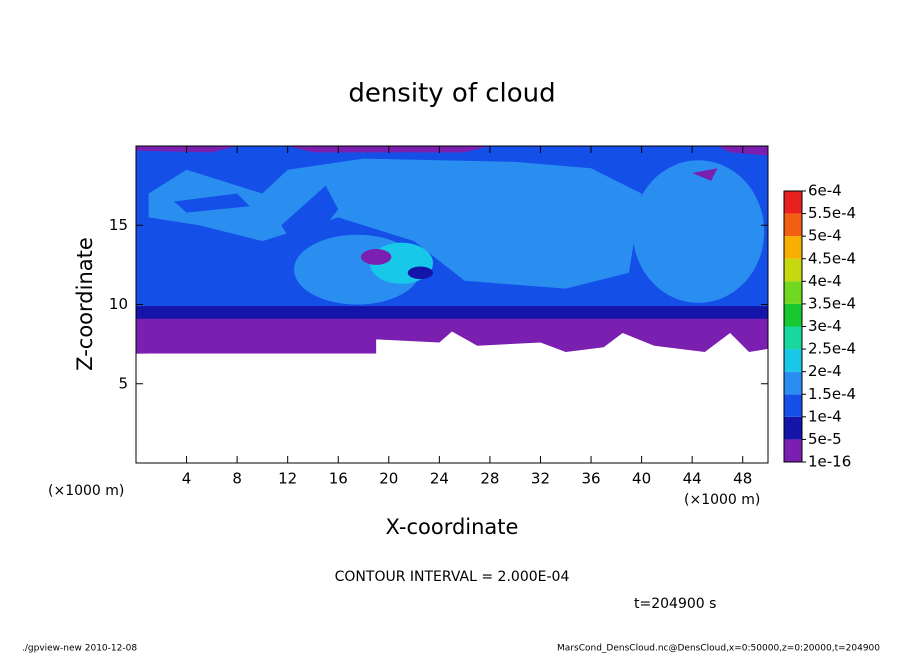 The image size is (904, 654). Describe the element at coordinates (832, 303) in the screenshot. I see `colorbar-label: 3.5e-4` at that location.